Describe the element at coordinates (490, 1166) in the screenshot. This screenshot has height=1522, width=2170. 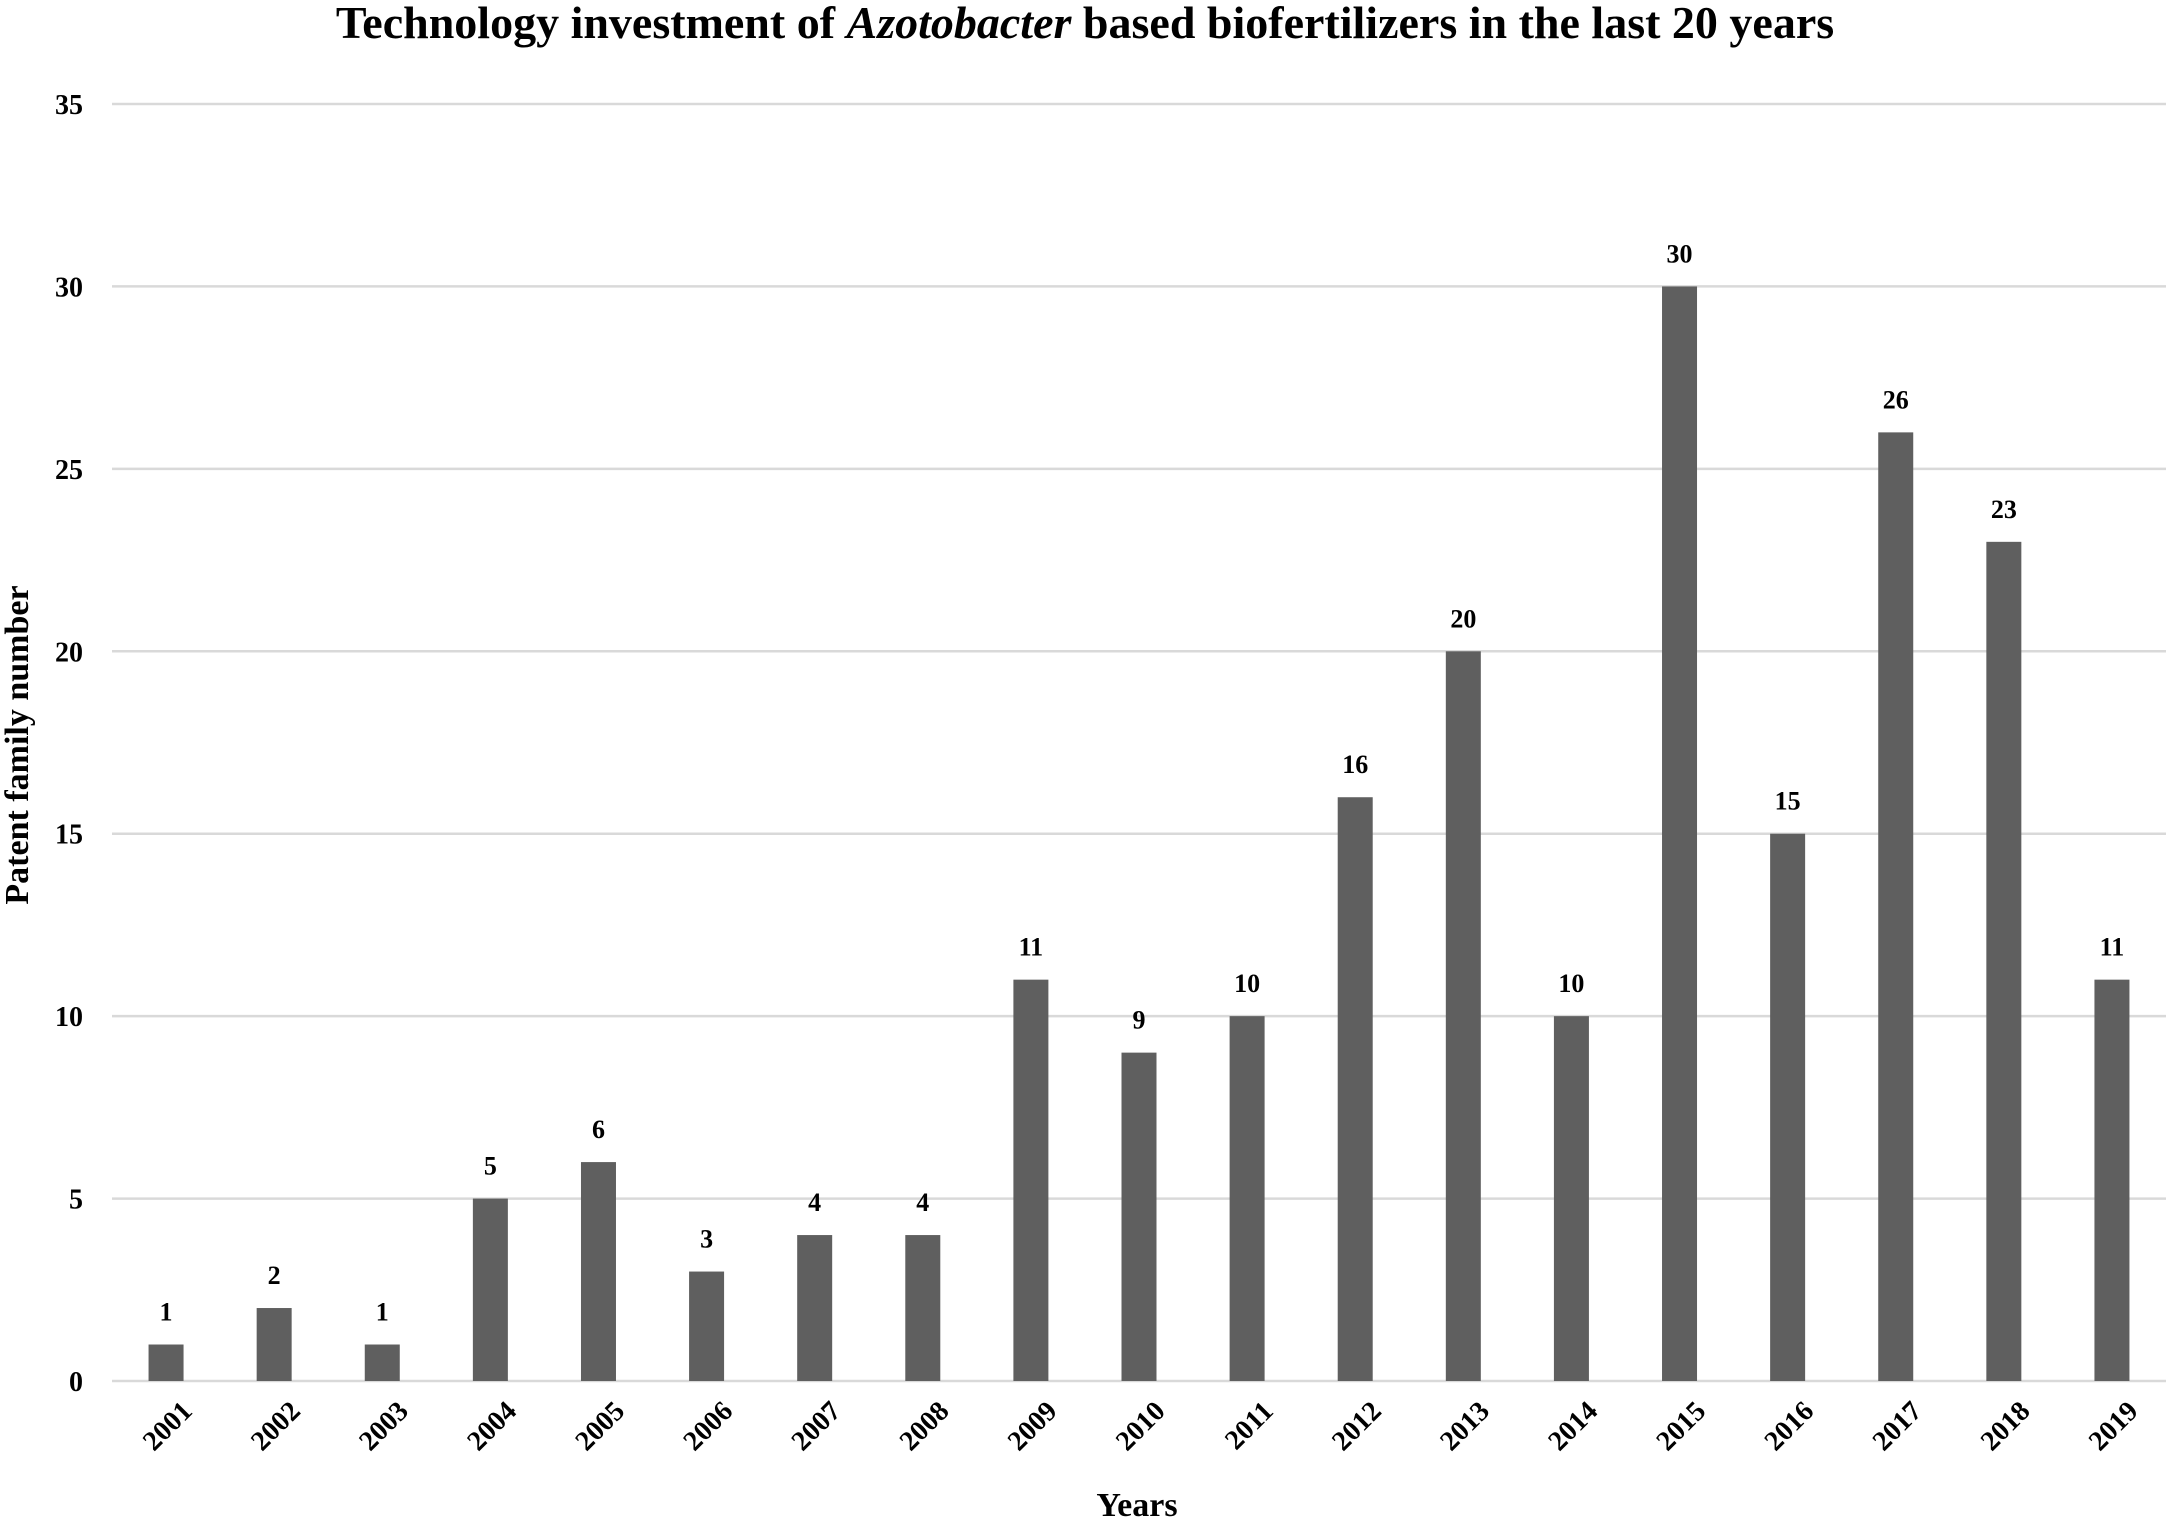
I see `data-label-2004: 5` at that location.